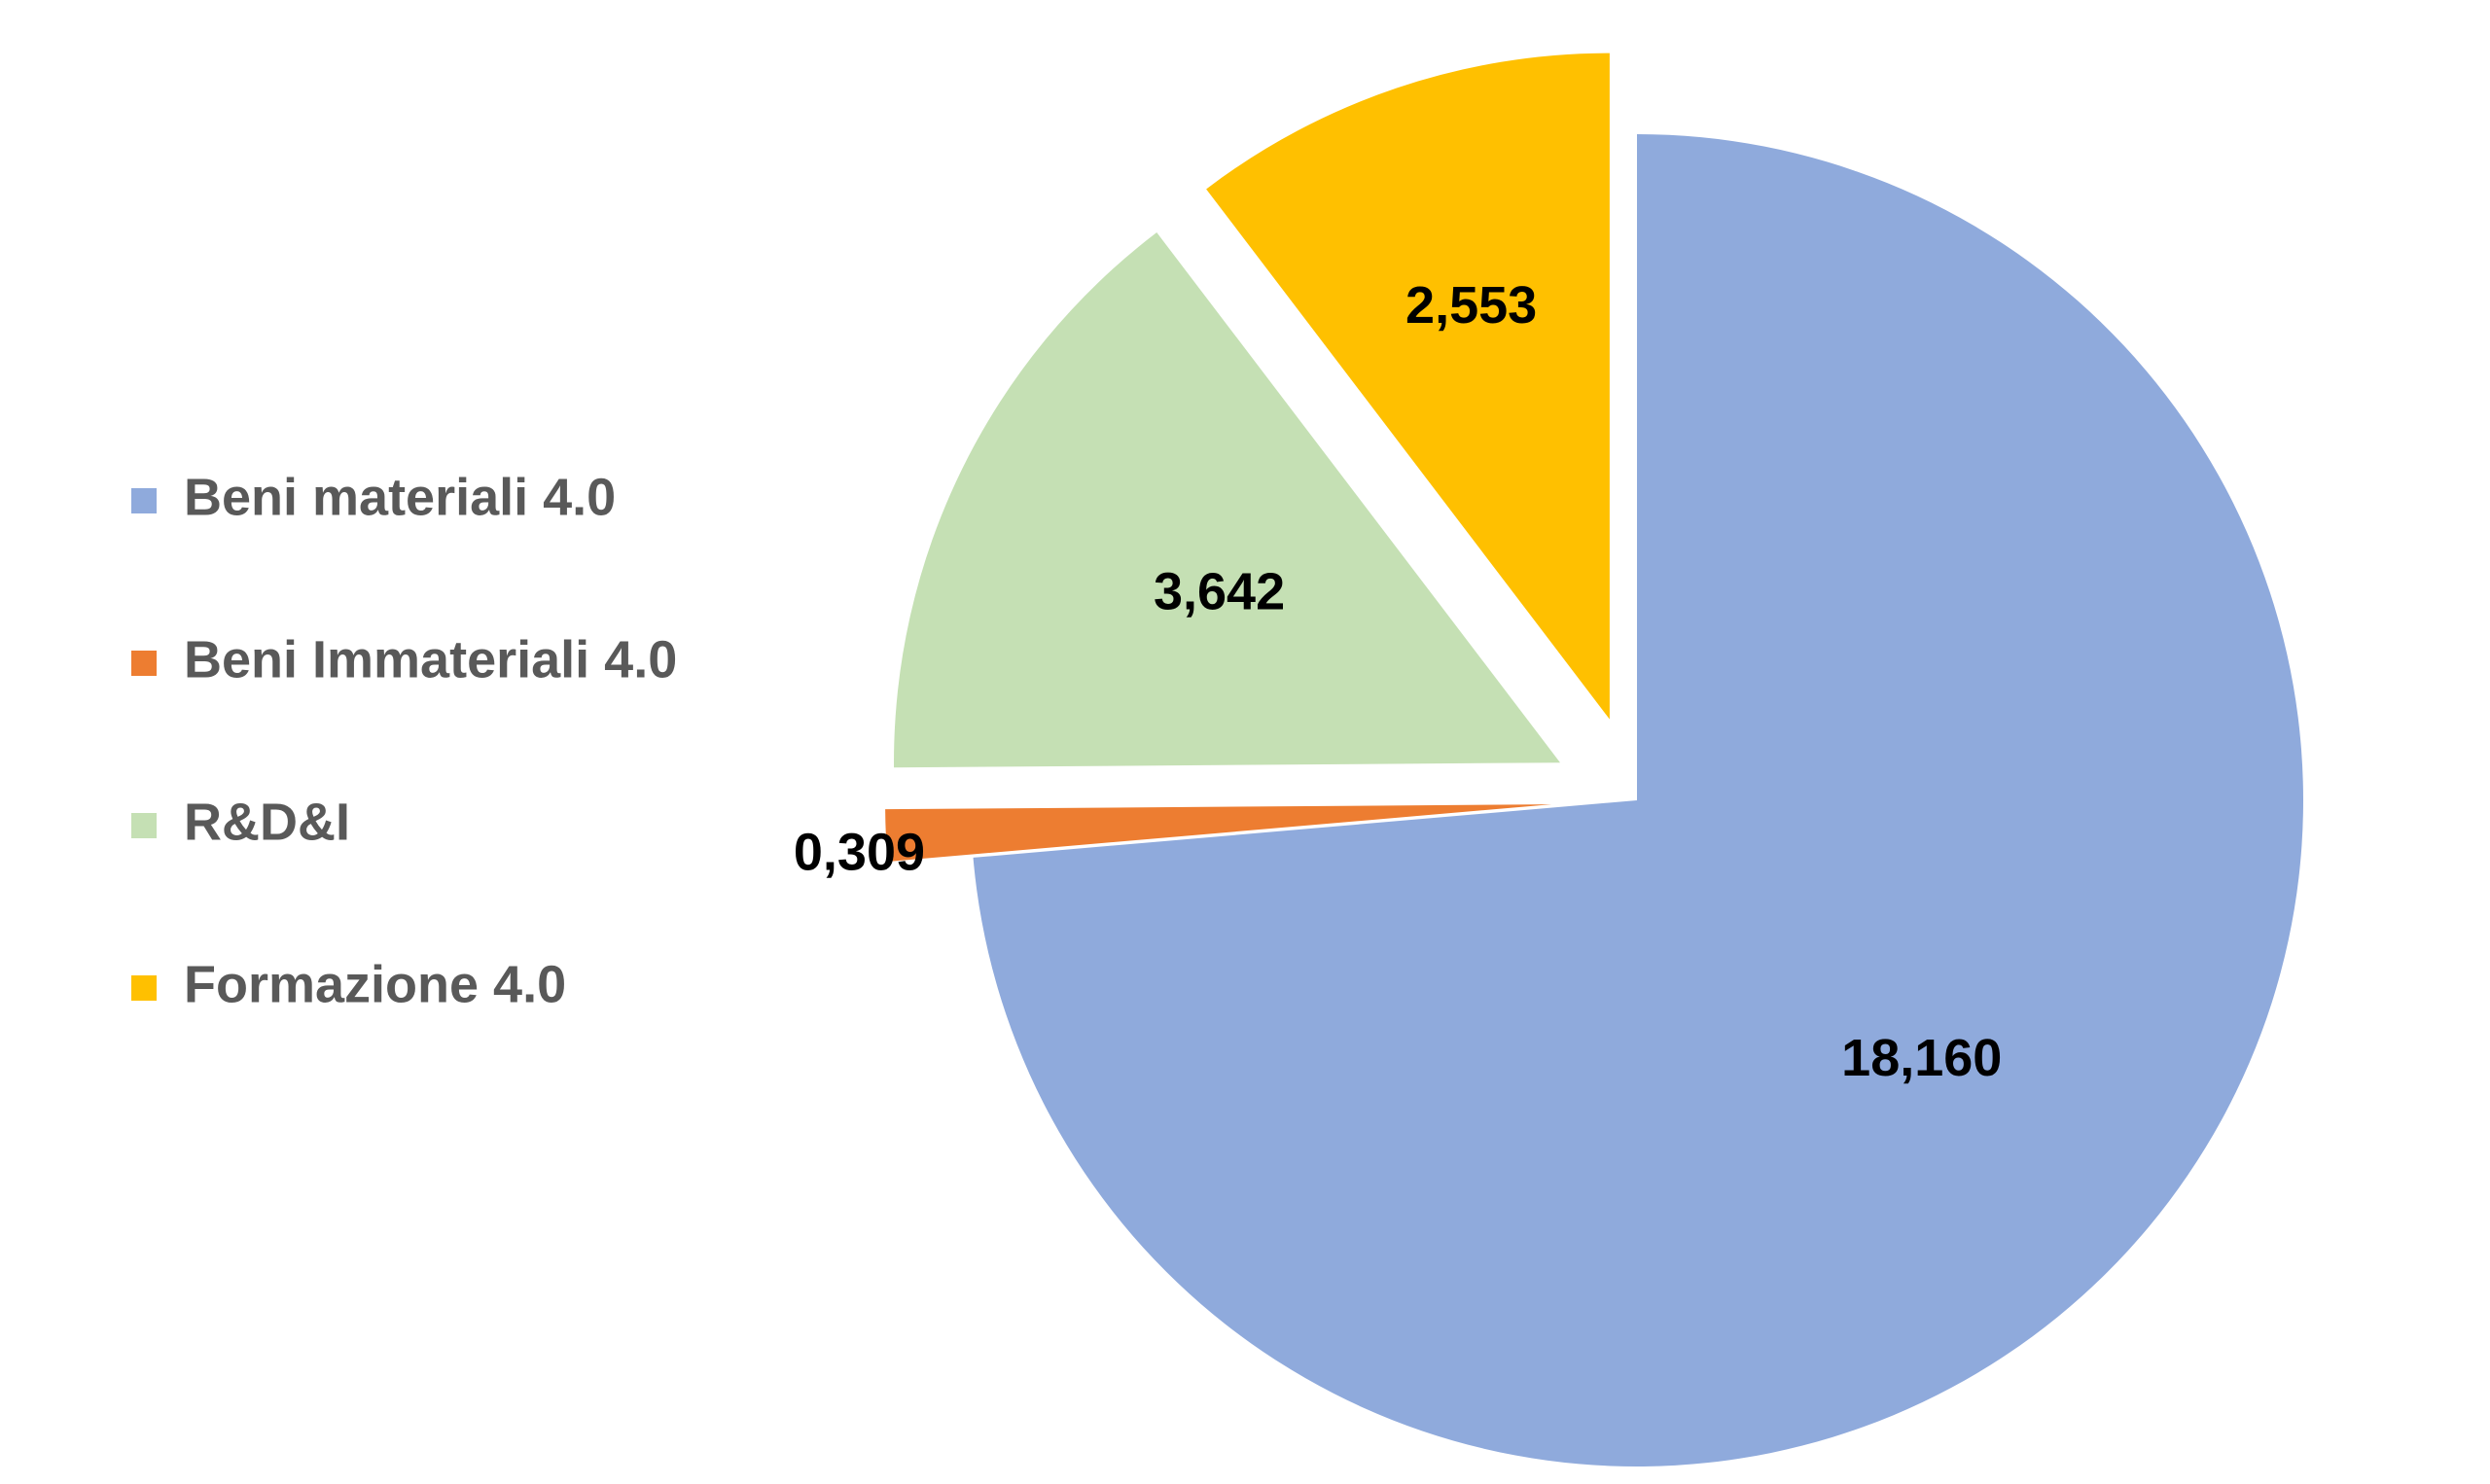 The width and height of the screenshot is (2490, 1484). What do you see at coordinates (1921, 1058) in the screenshot?
I see `pie-value-label-0: 18,160` at bounding box center [1921, 1058].